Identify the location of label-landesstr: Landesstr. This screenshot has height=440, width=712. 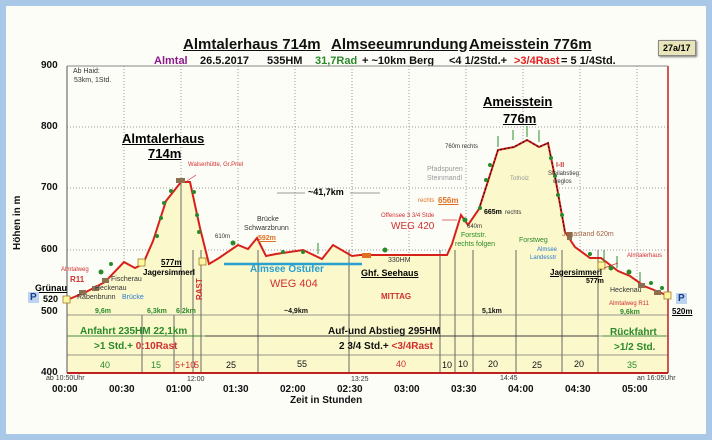
(543, 258).